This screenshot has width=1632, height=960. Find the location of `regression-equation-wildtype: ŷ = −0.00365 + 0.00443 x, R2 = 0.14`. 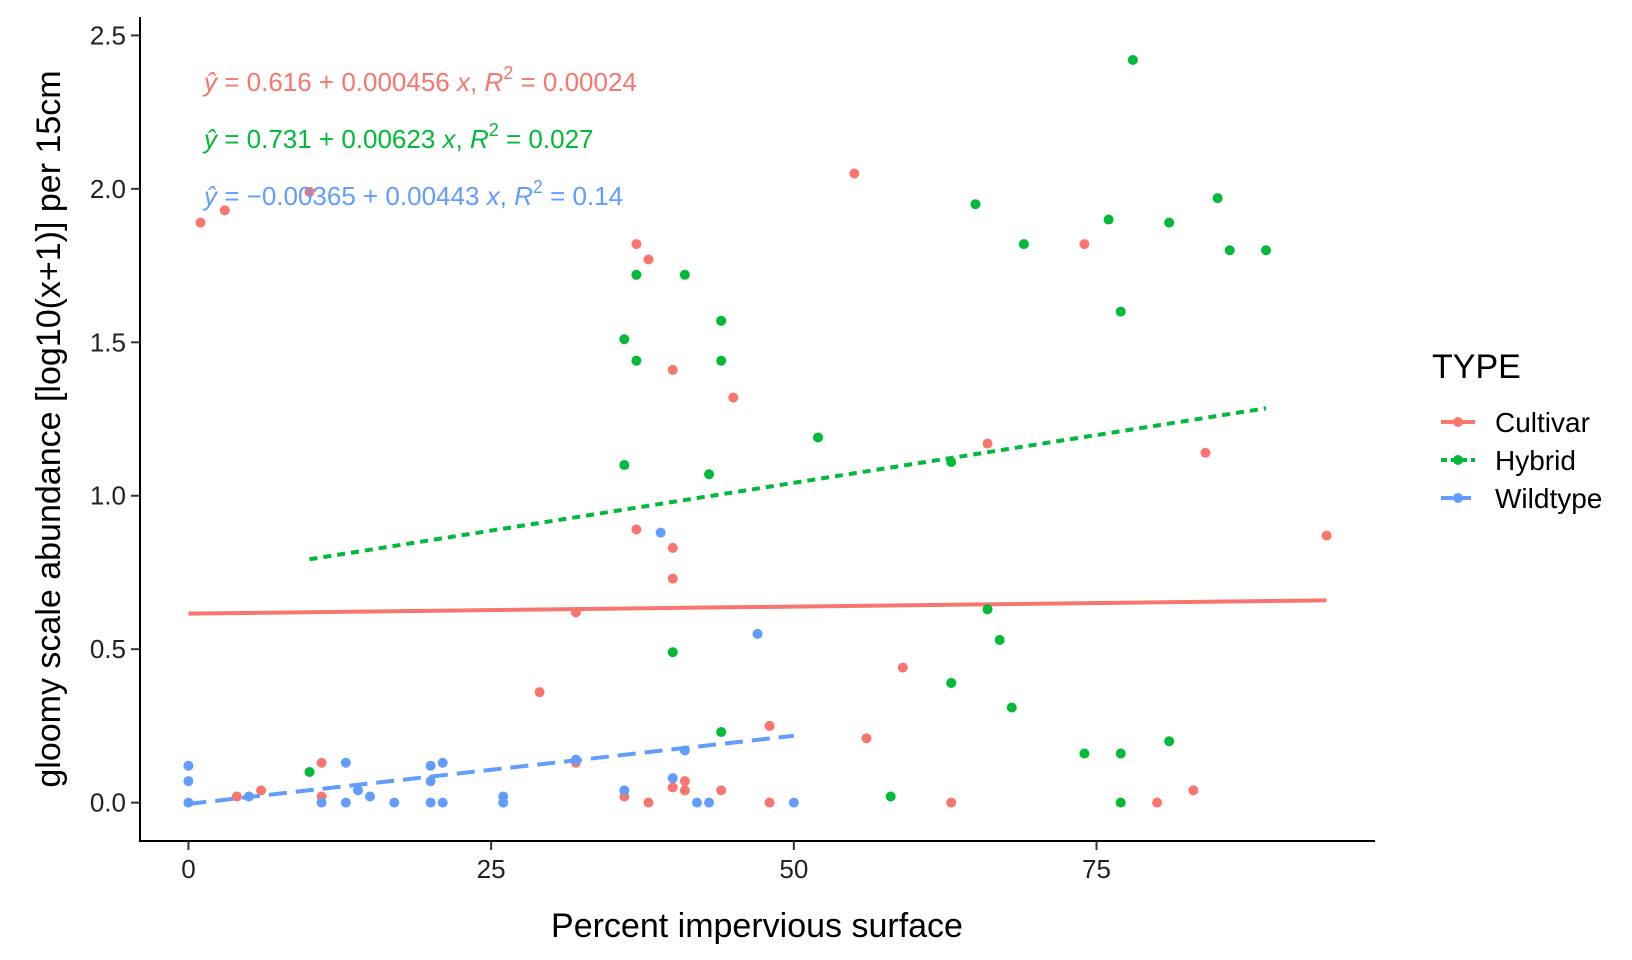

regression-equation-wildtype: ŷ = −0.00365 + 0.00443 x, R2 = 0.14 is located at coordinates (412, 194).